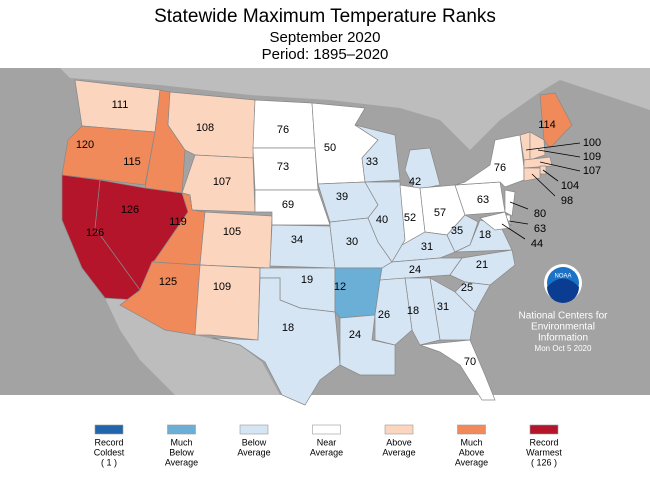  Describe the element at coordinates (352, 242) in the screenshot. I see `state-rank: 30` at that location.